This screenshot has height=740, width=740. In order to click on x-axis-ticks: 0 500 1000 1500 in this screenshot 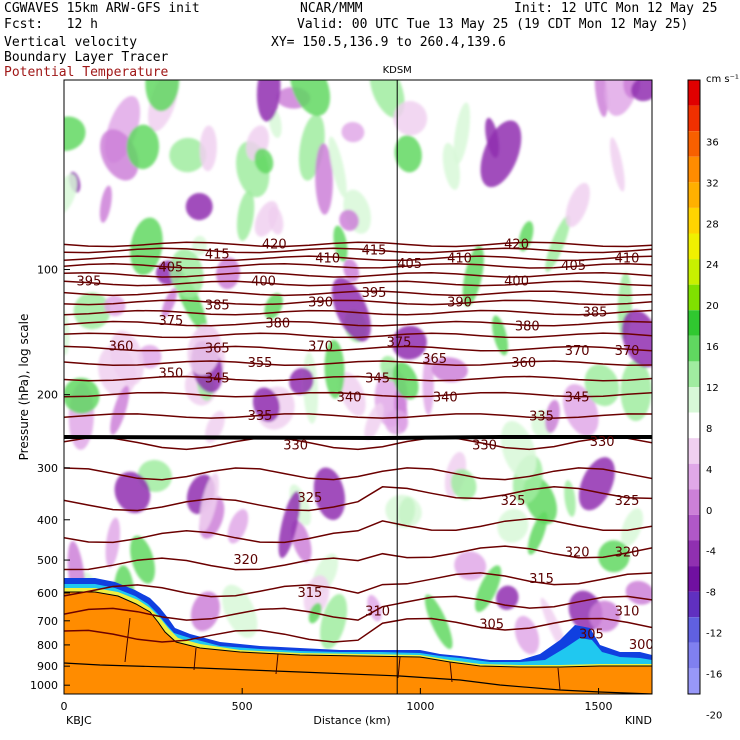, I will do `click(337, 700)`.